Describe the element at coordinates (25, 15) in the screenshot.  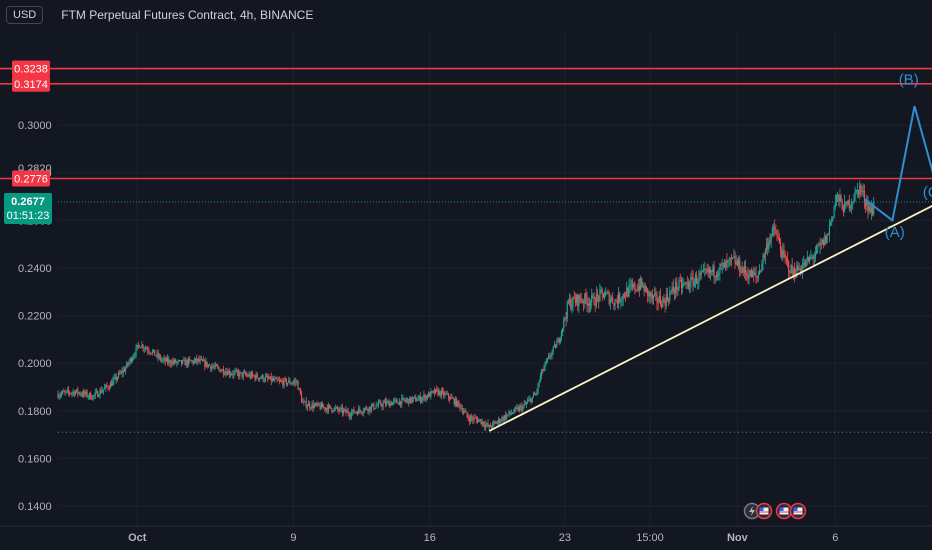
I see `currency-badge: USD` at that location.